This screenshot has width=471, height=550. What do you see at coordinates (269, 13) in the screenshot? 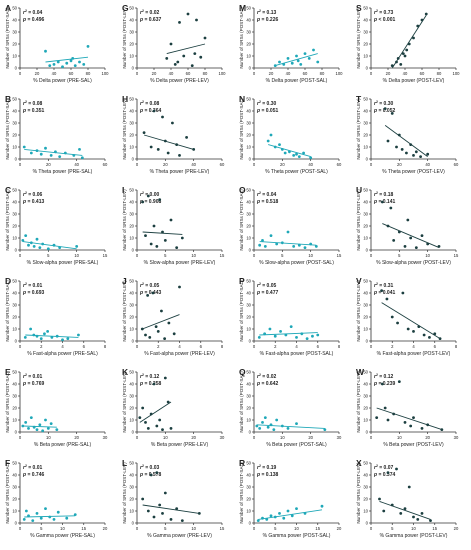
I see `r2-value: = 0.13` at bounding box center [269, 13].